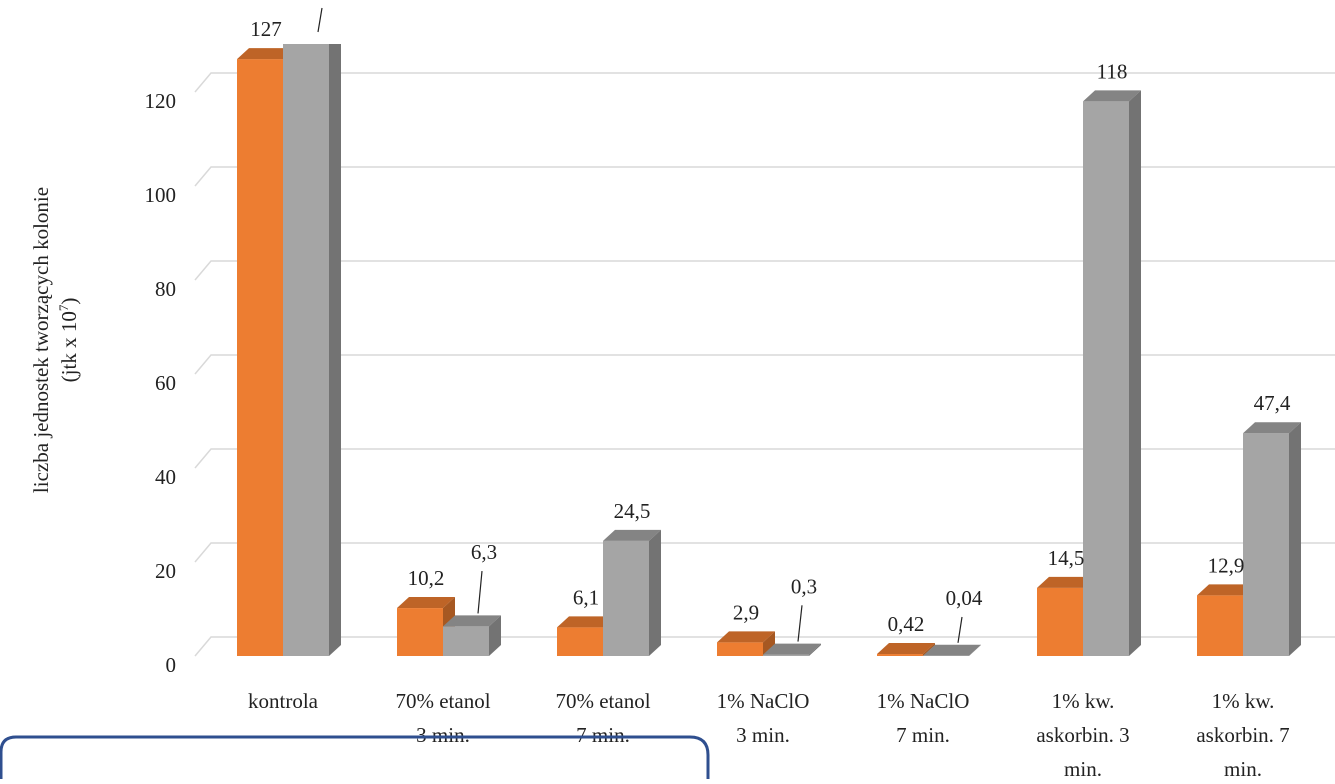 The width and height of the screenshot is (1335, 784). I want to click on unit-suffix: ), so click(69, 301).